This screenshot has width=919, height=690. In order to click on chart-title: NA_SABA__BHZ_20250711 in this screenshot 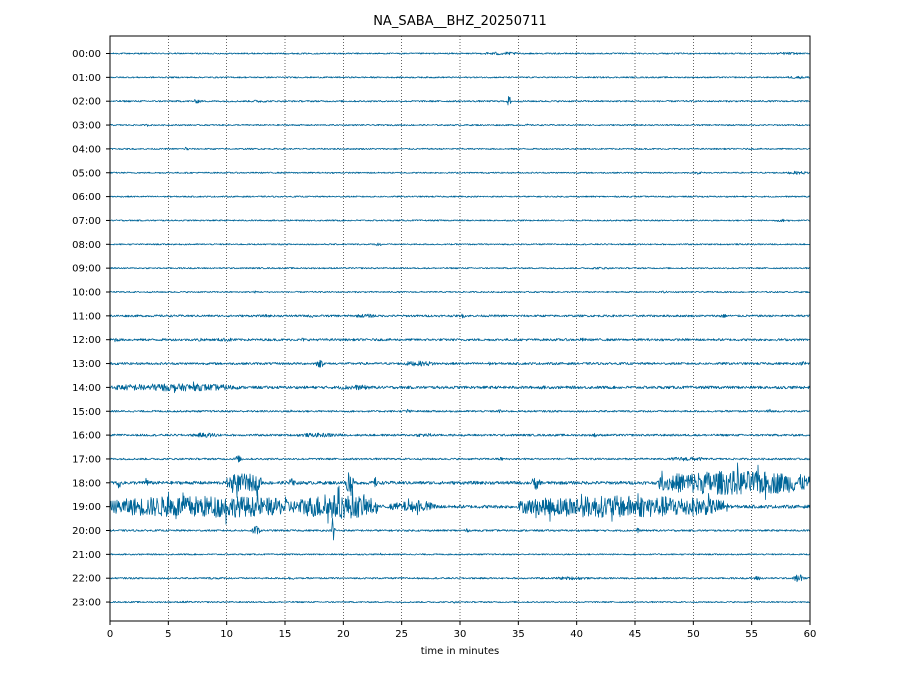, I will do `click(460, 21)`.